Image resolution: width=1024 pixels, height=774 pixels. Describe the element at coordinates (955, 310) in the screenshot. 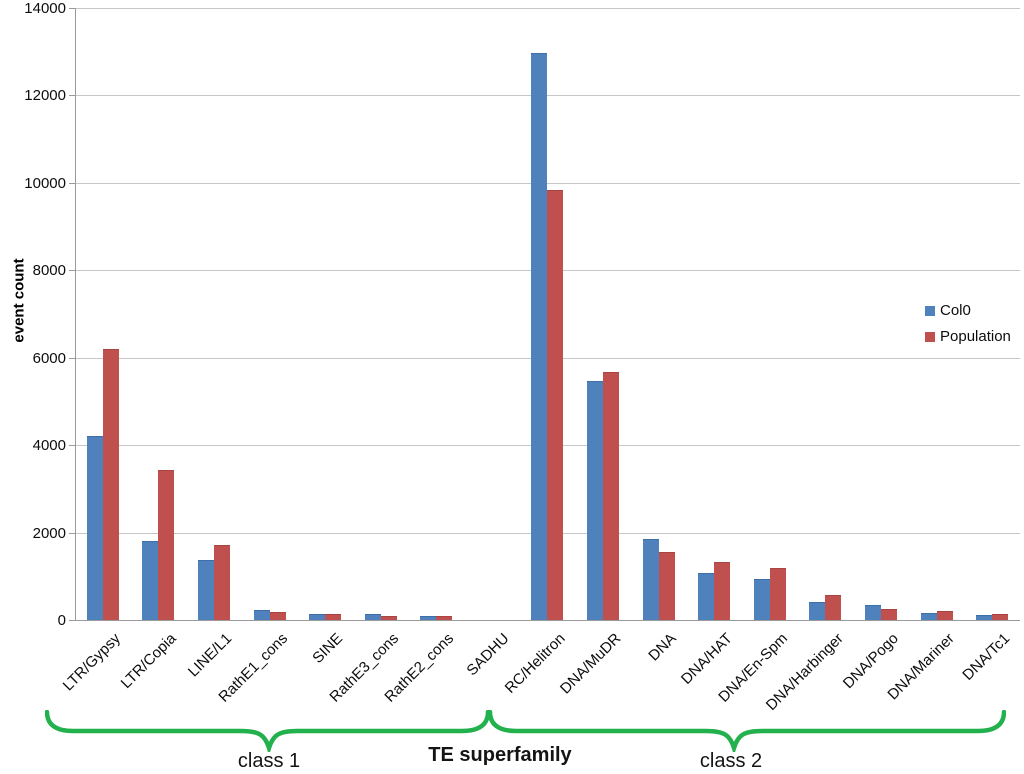

I see `legend-label: Col0` at that location.